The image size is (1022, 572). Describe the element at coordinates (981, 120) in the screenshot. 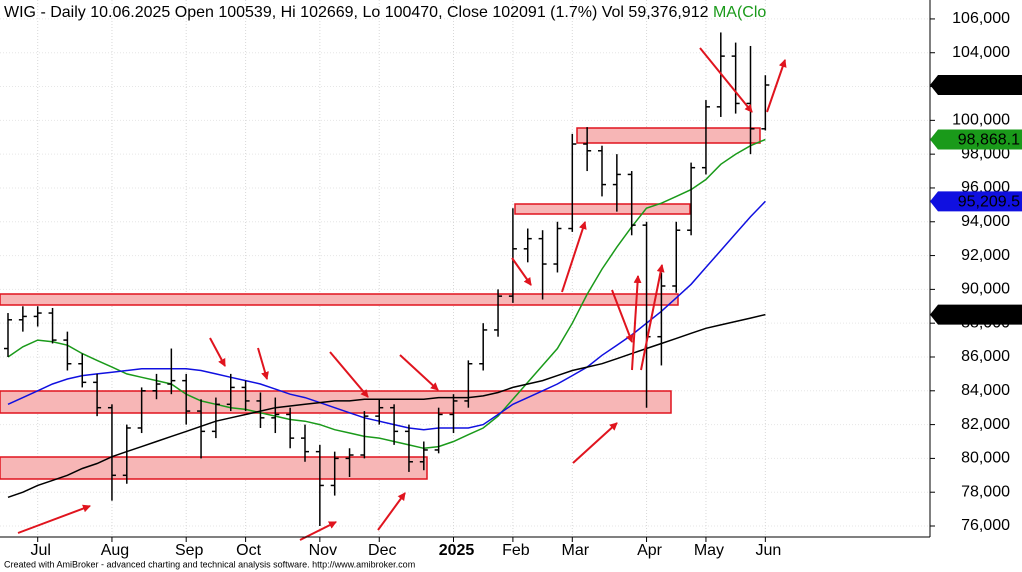

I see `y-tick-label: 100,000` at that location.